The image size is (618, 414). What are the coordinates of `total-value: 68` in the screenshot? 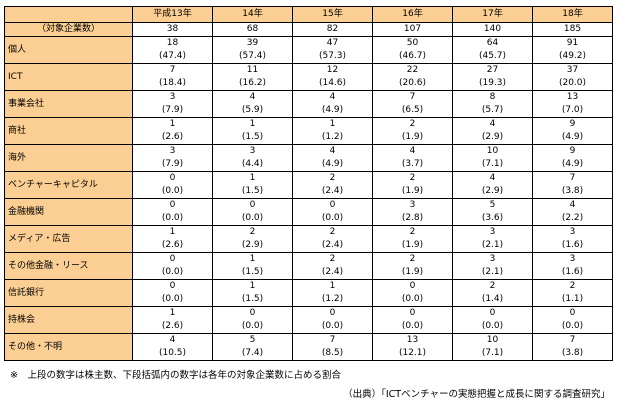 It's located at (252, 29).